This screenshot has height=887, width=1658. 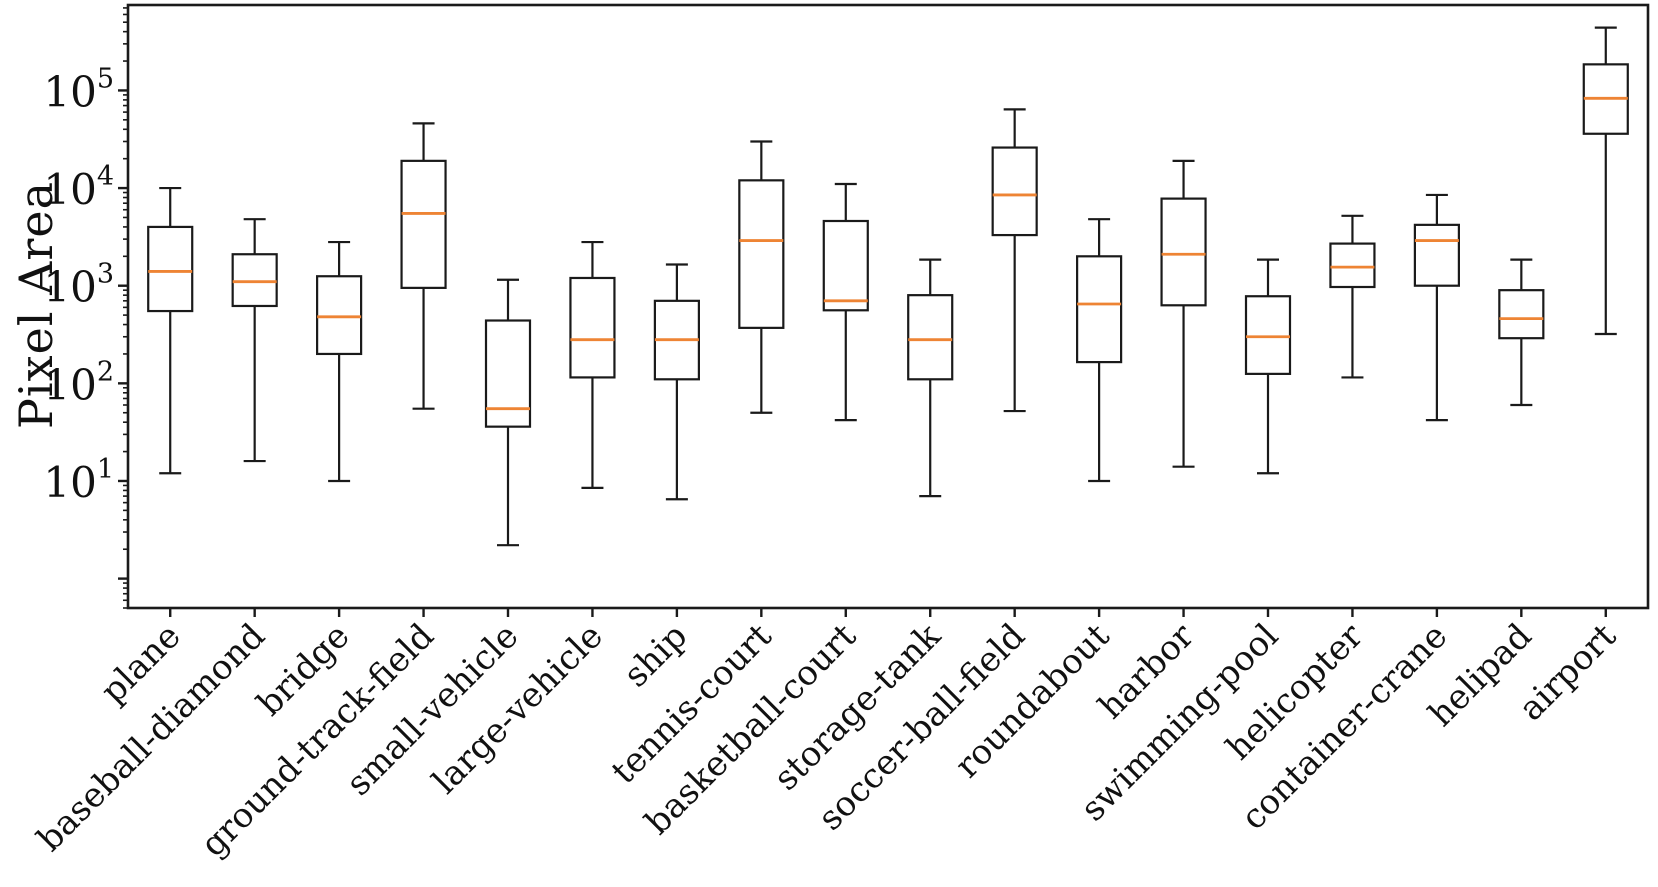 I want to click on box-harbor, so click(x=1183, y=313).